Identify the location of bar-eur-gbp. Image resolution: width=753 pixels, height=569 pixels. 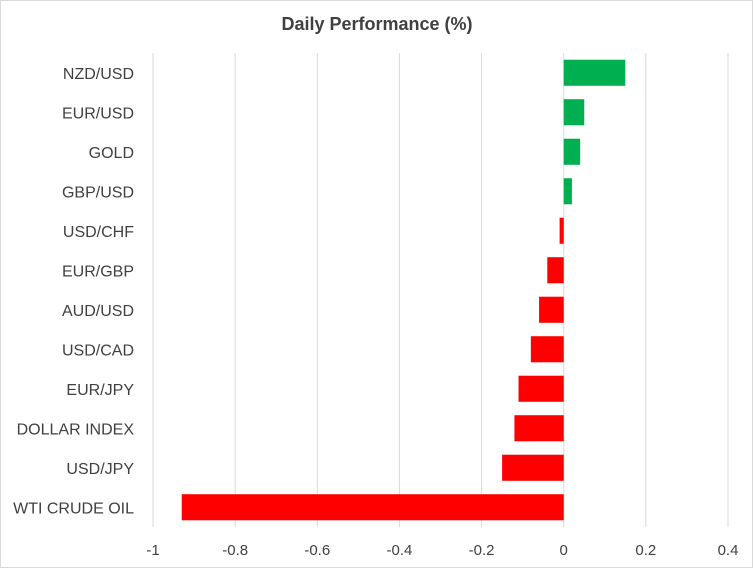
(555, 270).